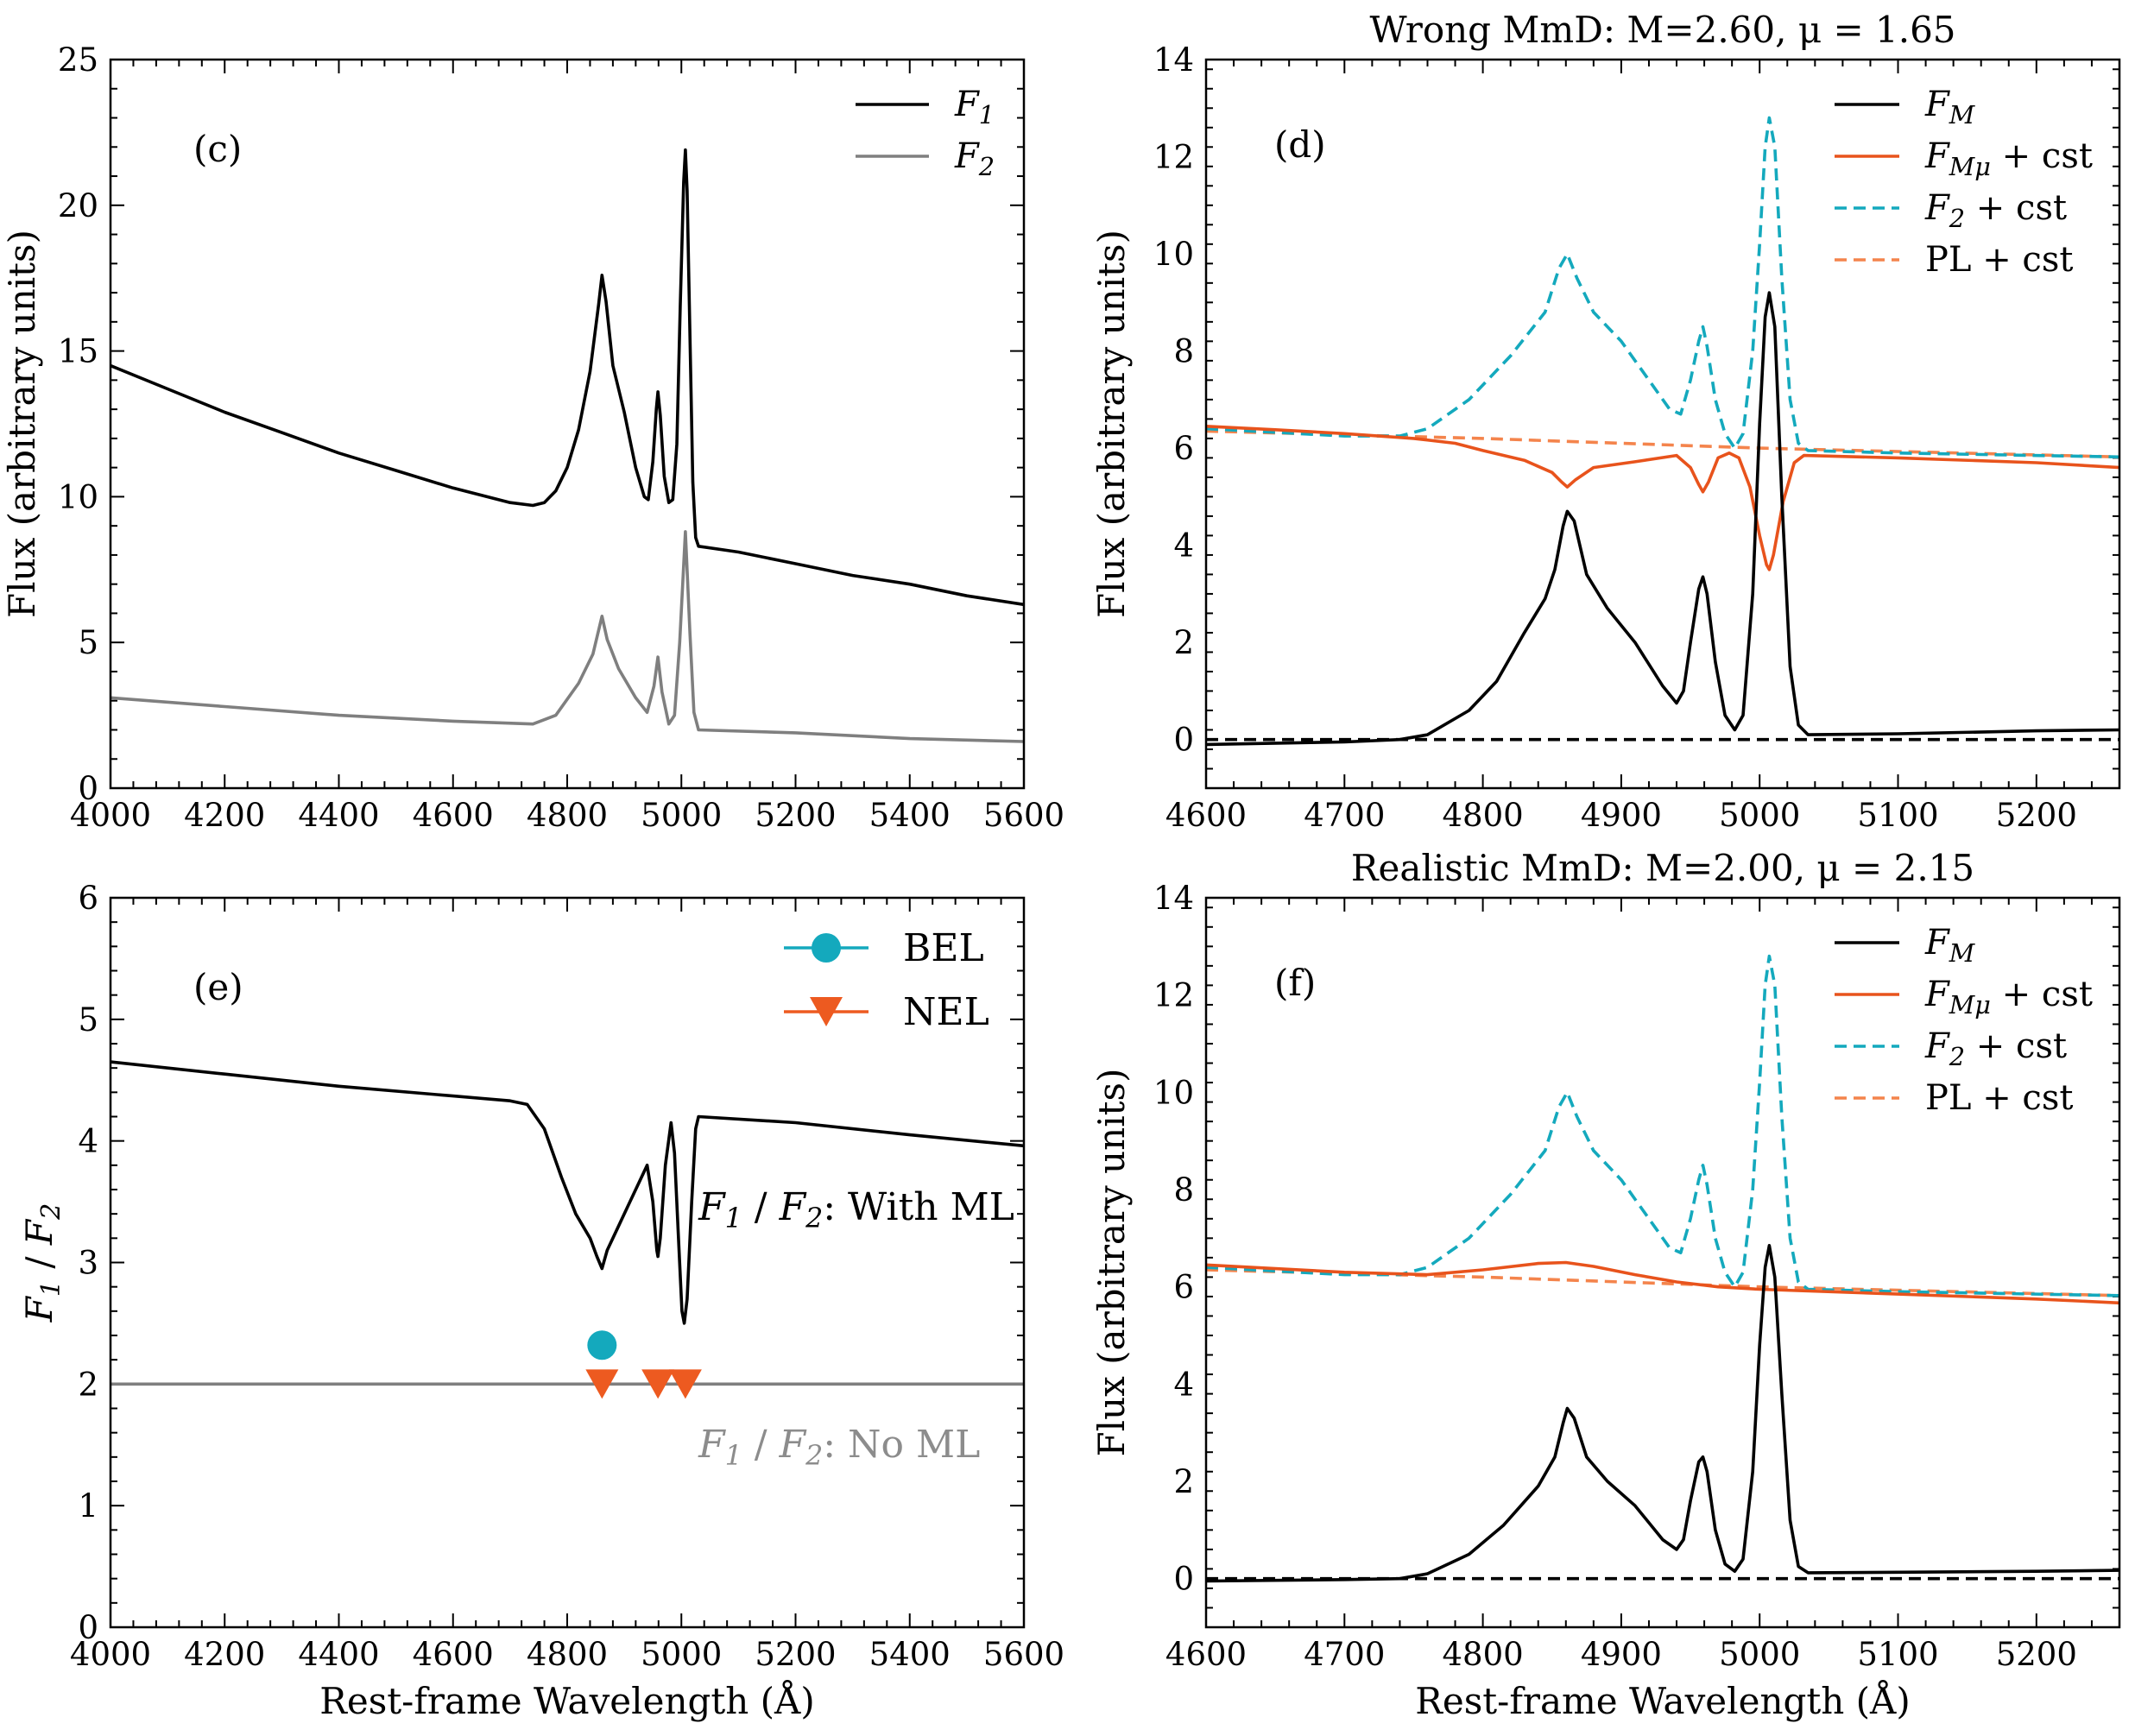  I want to click on legend-marker-bel, so click(826, 948).